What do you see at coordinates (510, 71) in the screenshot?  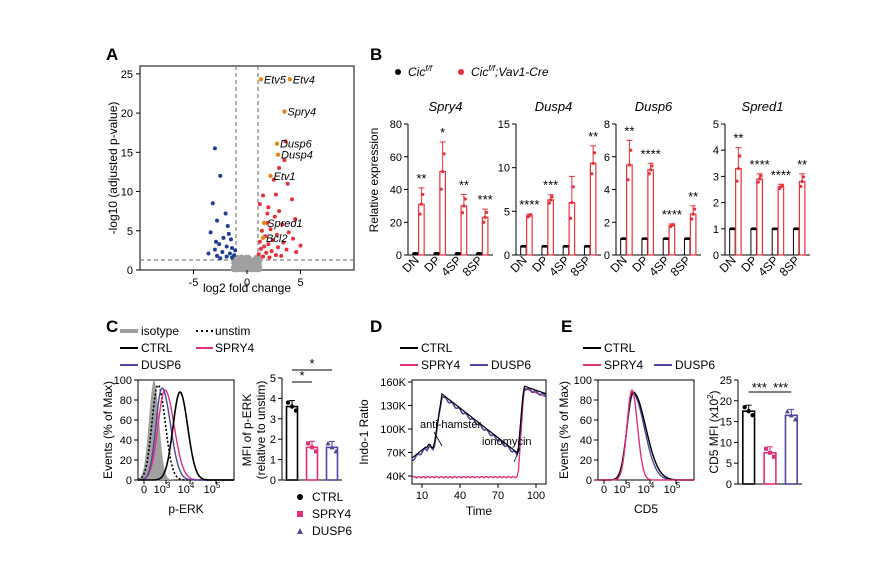 I see `legend-b-cre: Cicf/f;Vav1-Cre` at bounding box center [510, 71].